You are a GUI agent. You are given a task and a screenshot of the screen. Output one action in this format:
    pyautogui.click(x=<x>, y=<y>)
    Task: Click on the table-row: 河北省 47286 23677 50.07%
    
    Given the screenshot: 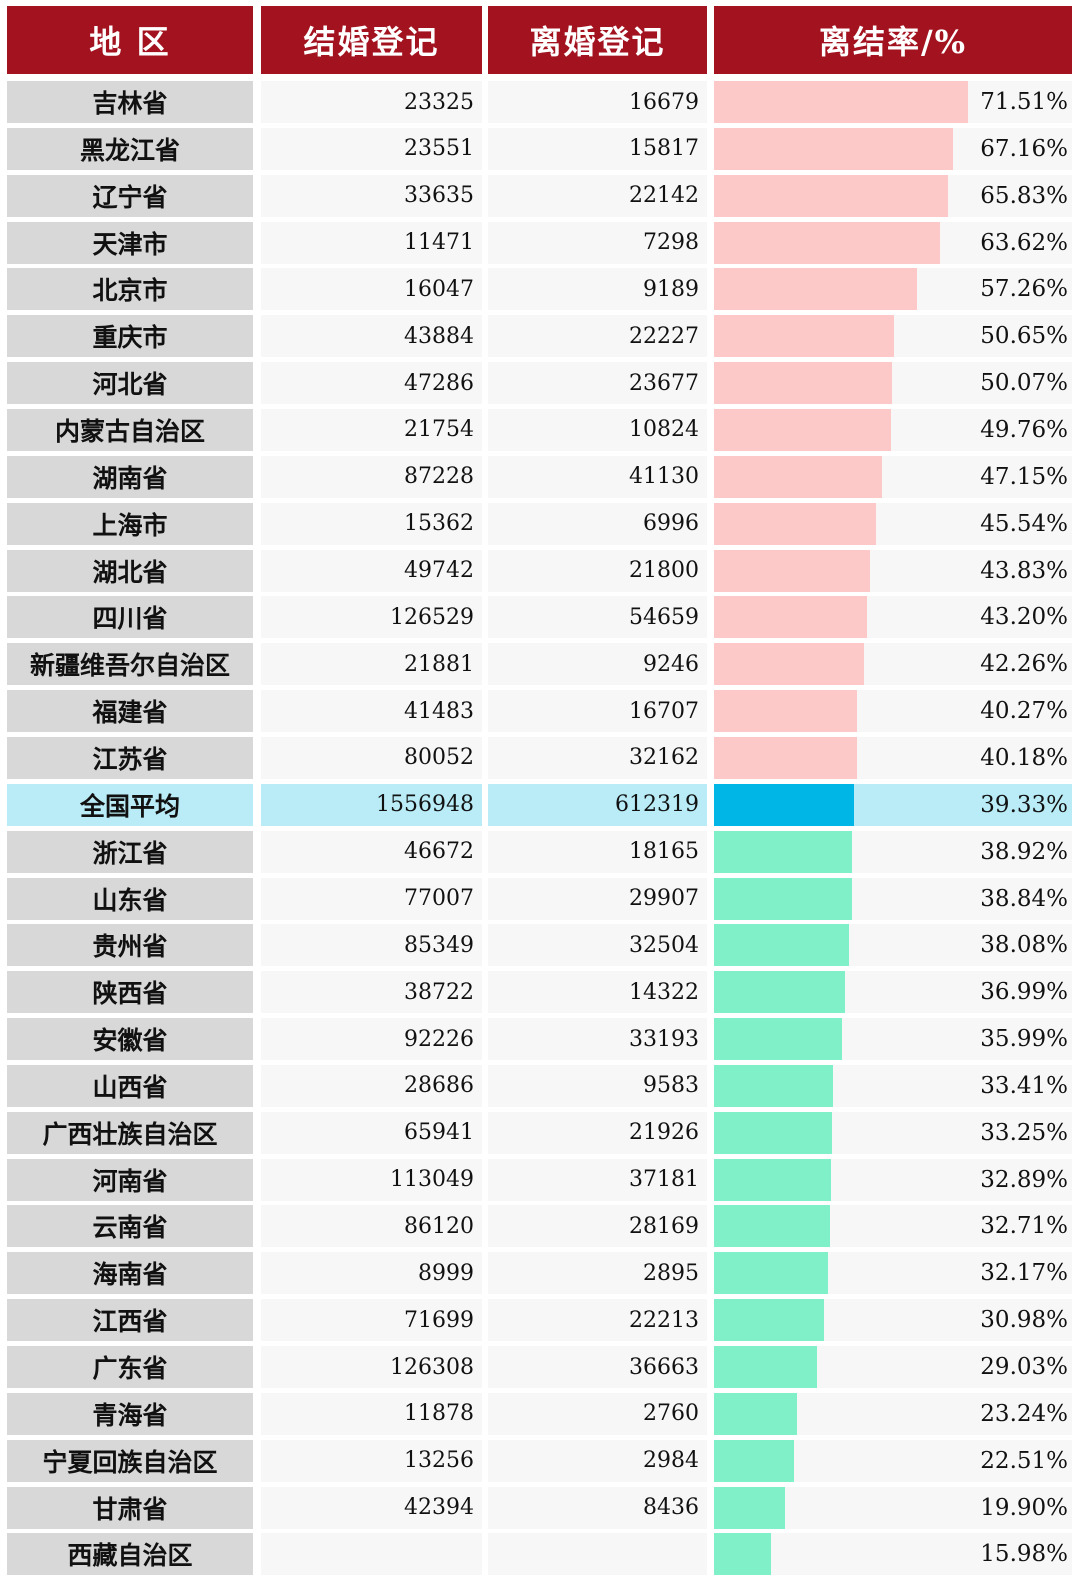 What is the action you would take?
    pyautogui.click(x=540, y=383)
    